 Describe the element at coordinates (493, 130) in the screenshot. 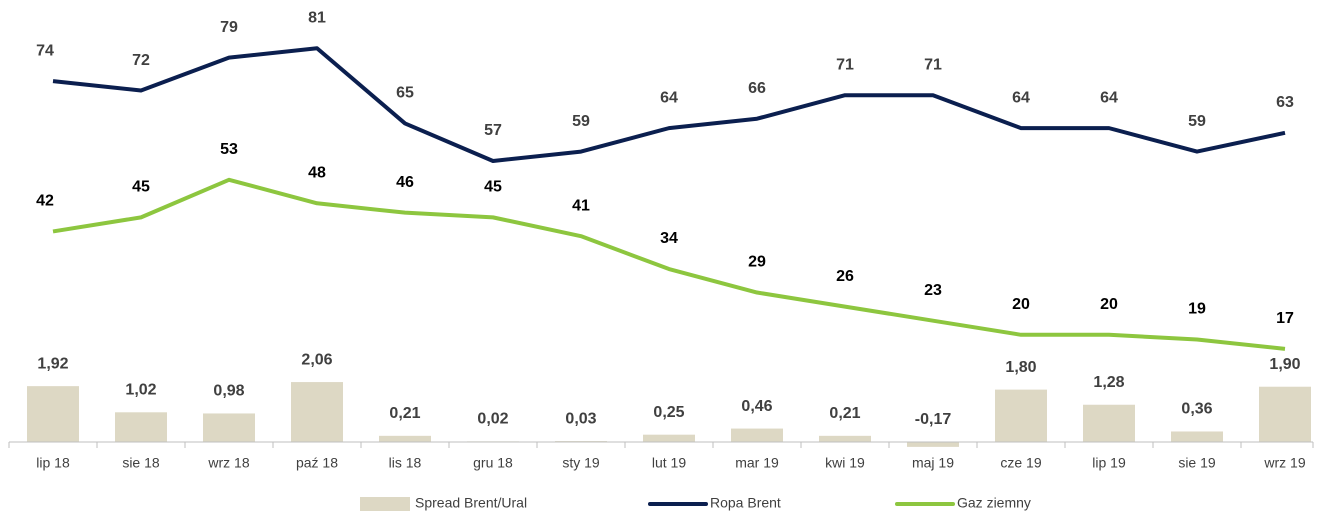

I see `data-label: 57` at that location.